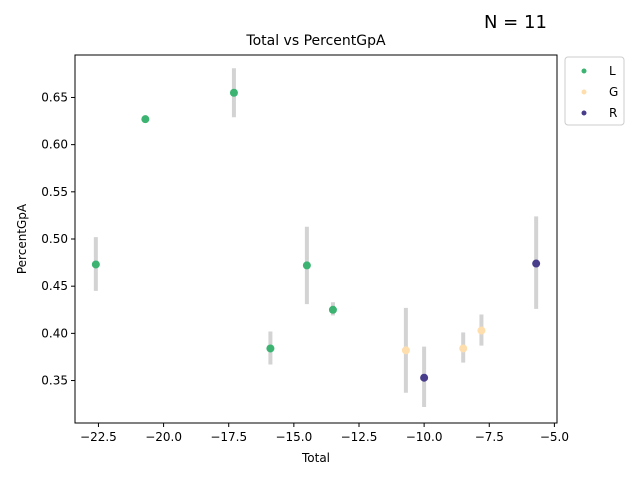 The image size is (640, 480). What do you see at coordinates (612, 71) in the screenshot?
I see `legend-label-l: L` at bounding box center [612, 71].